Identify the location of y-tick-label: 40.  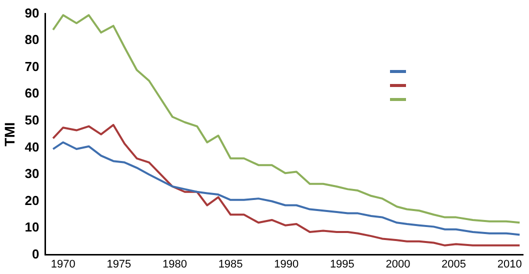
(32, 146).